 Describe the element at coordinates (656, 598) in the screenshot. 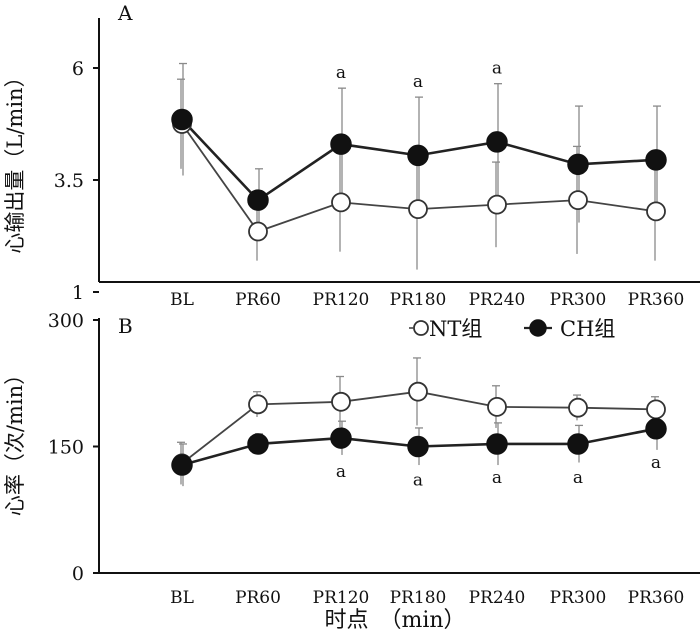

I see `panel-b-category-label: PR360` at that location.